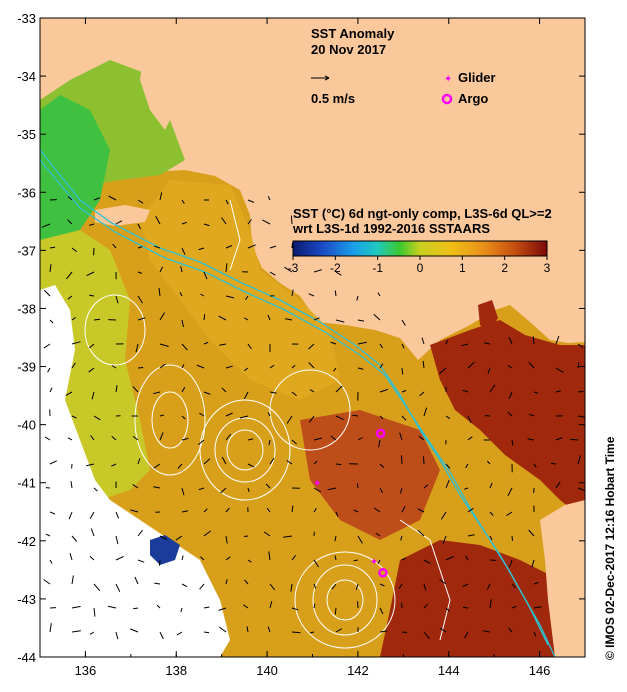 The image size is (627, 692). Describe the element at coordinates (540, 670) in the screenshot. I see `x-tick-label: 146` at that location.